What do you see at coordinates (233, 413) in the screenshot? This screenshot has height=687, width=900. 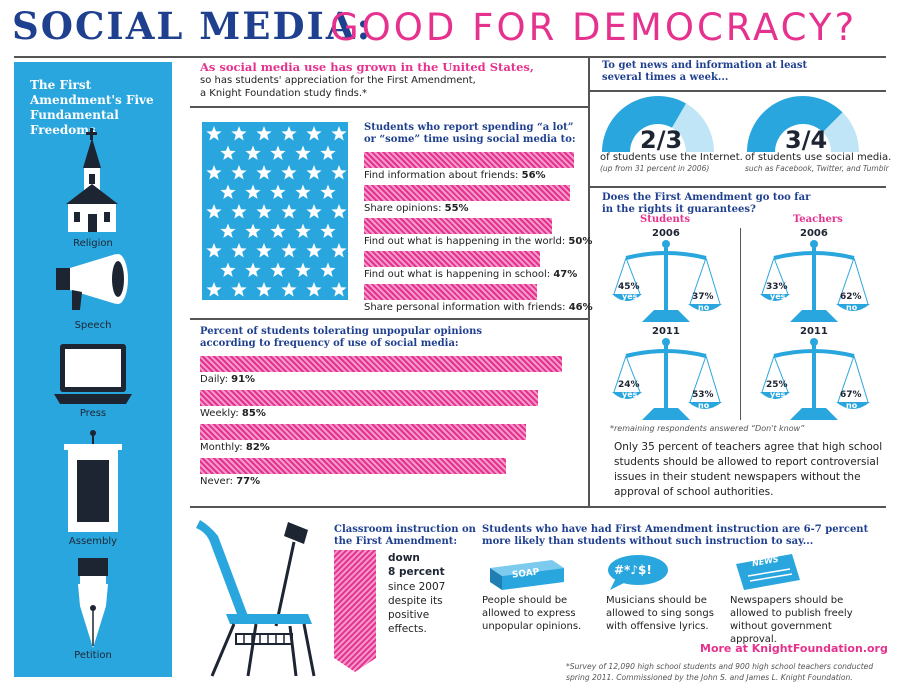 I see `tolerance-label: Weekly: 85%` at bounding box center [233, 413].